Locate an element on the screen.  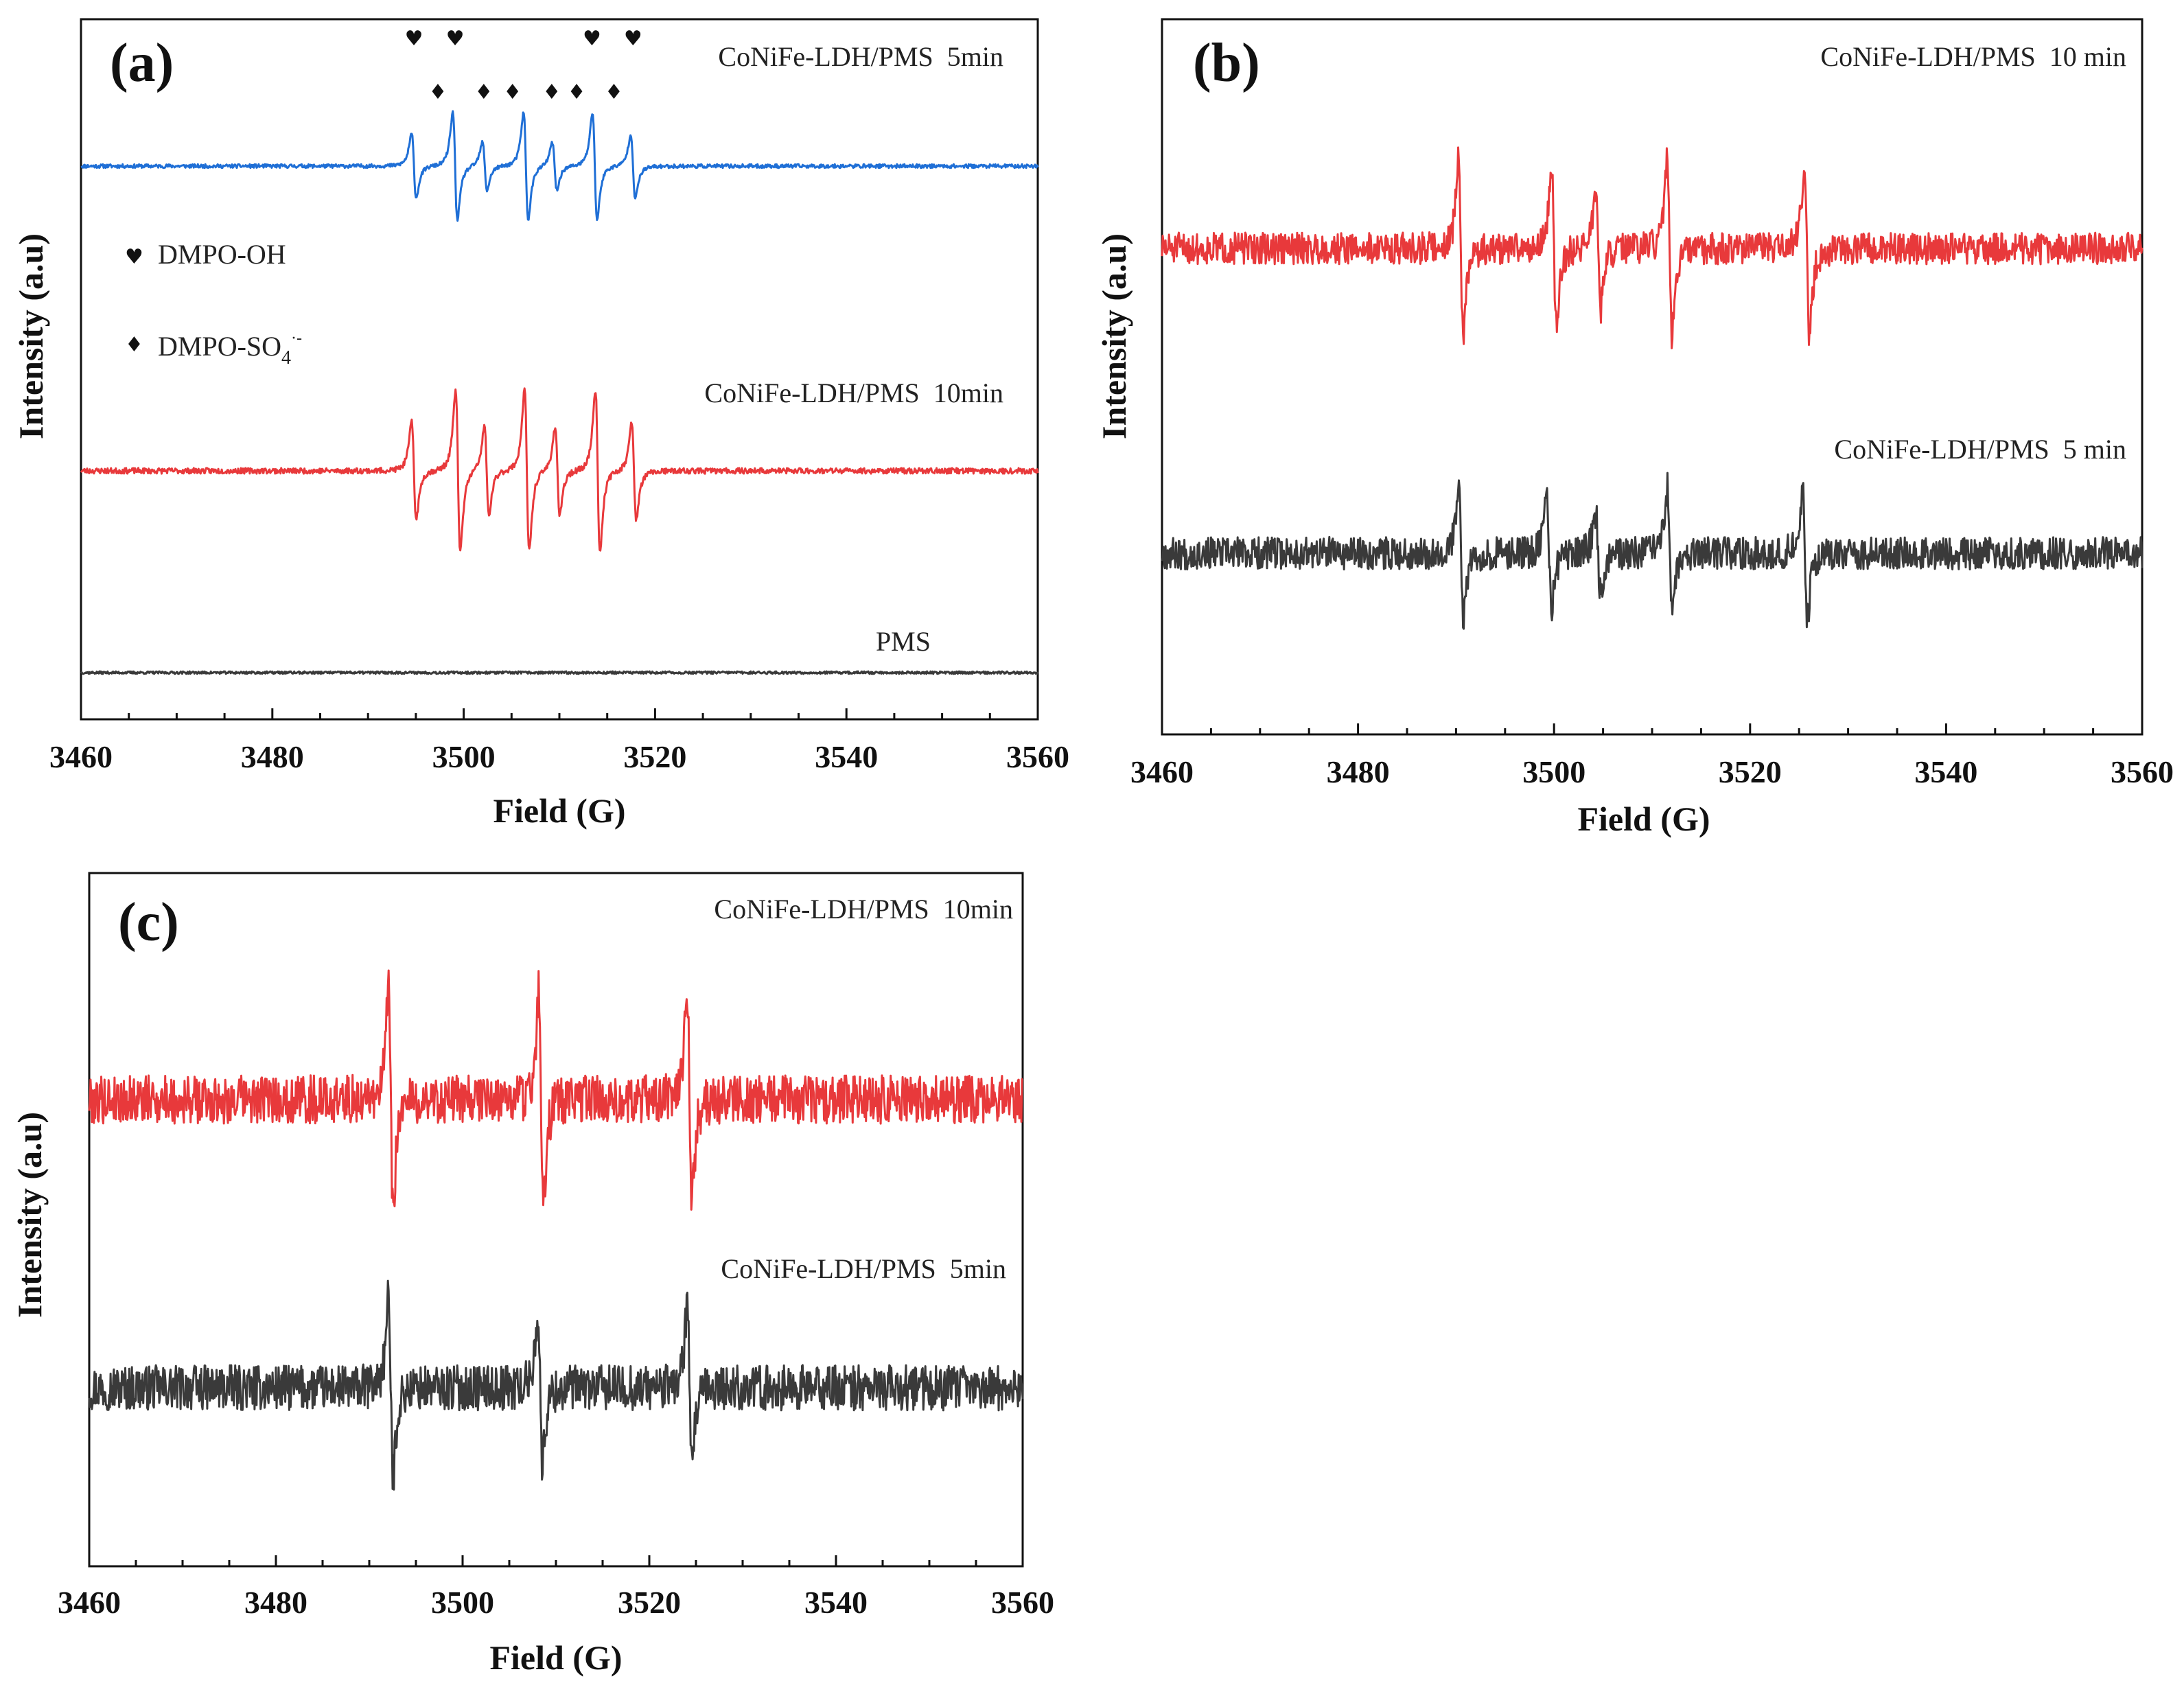
panel-b-label: (b) is located at coordinates (1226, 63).